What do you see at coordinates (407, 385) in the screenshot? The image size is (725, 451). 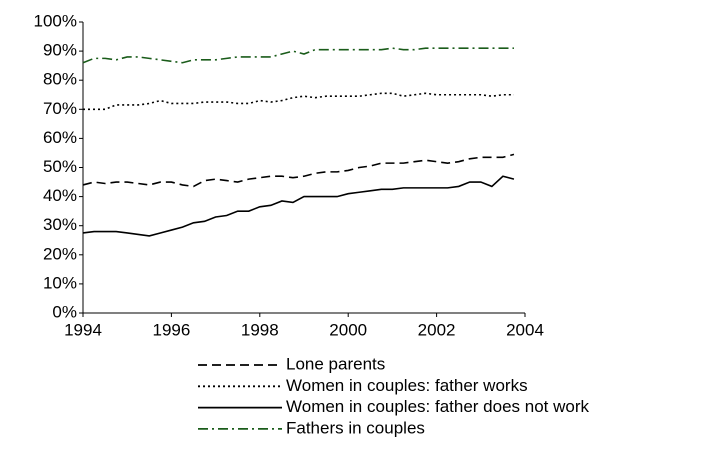 I see `legend-label: Women in couples: father works` at bounding box center [407, 385].